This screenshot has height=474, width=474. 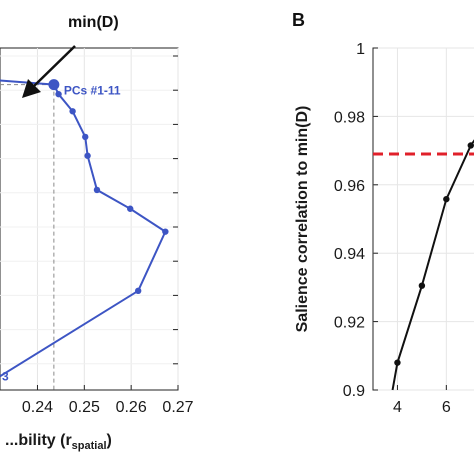 What do you see at coordinates (31, 88) in the screenshot?
I see `min-d-arrow-head` at bounding box center [31, 88].